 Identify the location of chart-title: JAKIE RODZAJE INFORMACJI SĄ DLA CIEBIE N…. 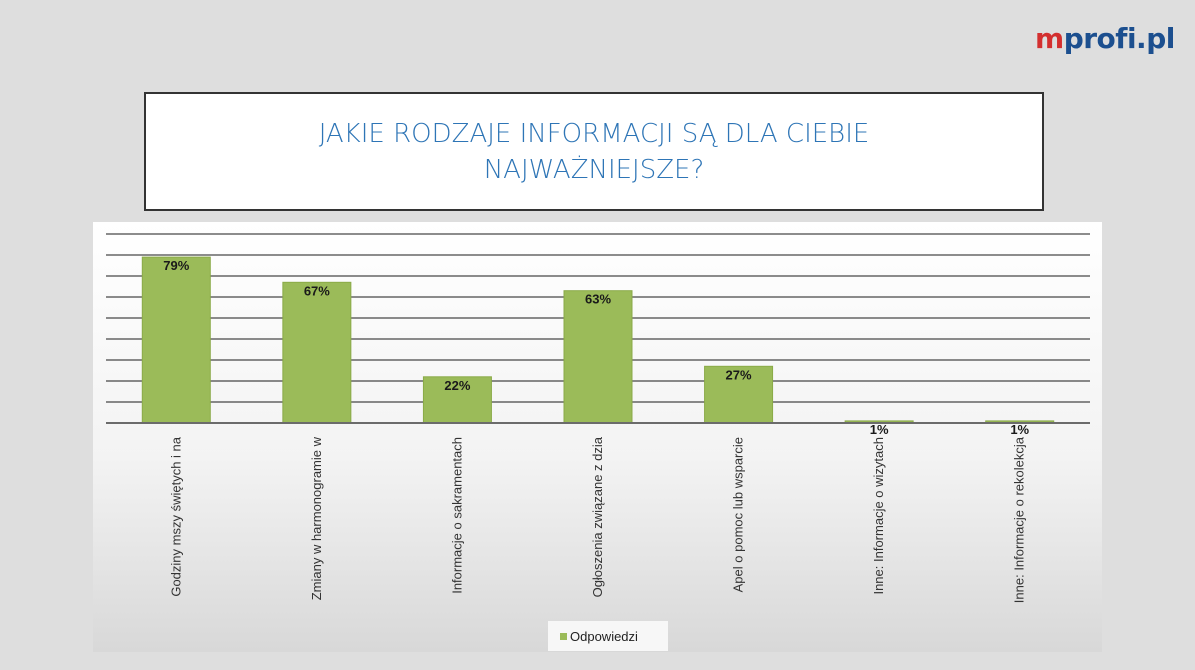
(594, 151).